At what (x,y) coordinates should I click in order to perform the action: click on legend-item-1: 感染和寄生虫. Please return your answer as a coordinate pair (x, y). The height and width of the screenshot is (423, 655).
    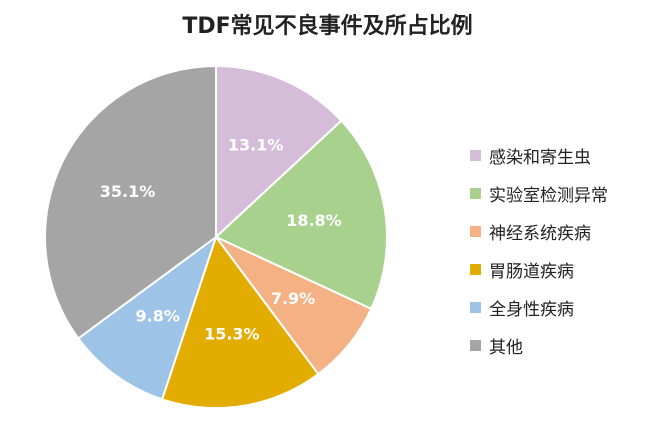
    Looking at the image, I should click on (539, 155).